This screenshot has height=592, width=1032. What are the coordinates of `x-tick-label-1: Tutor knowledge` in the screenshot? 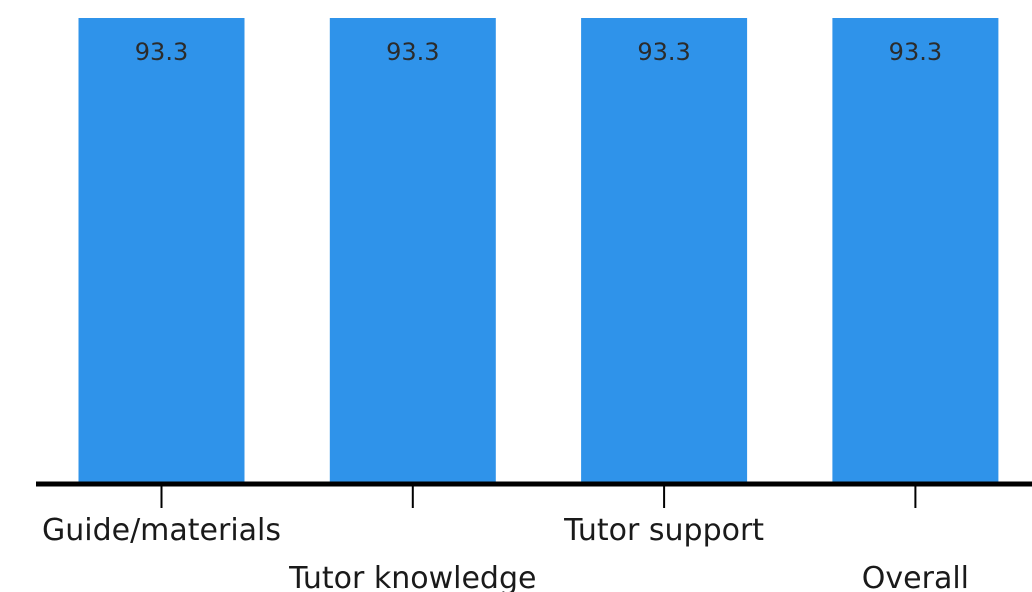 It's located at (412, 576).